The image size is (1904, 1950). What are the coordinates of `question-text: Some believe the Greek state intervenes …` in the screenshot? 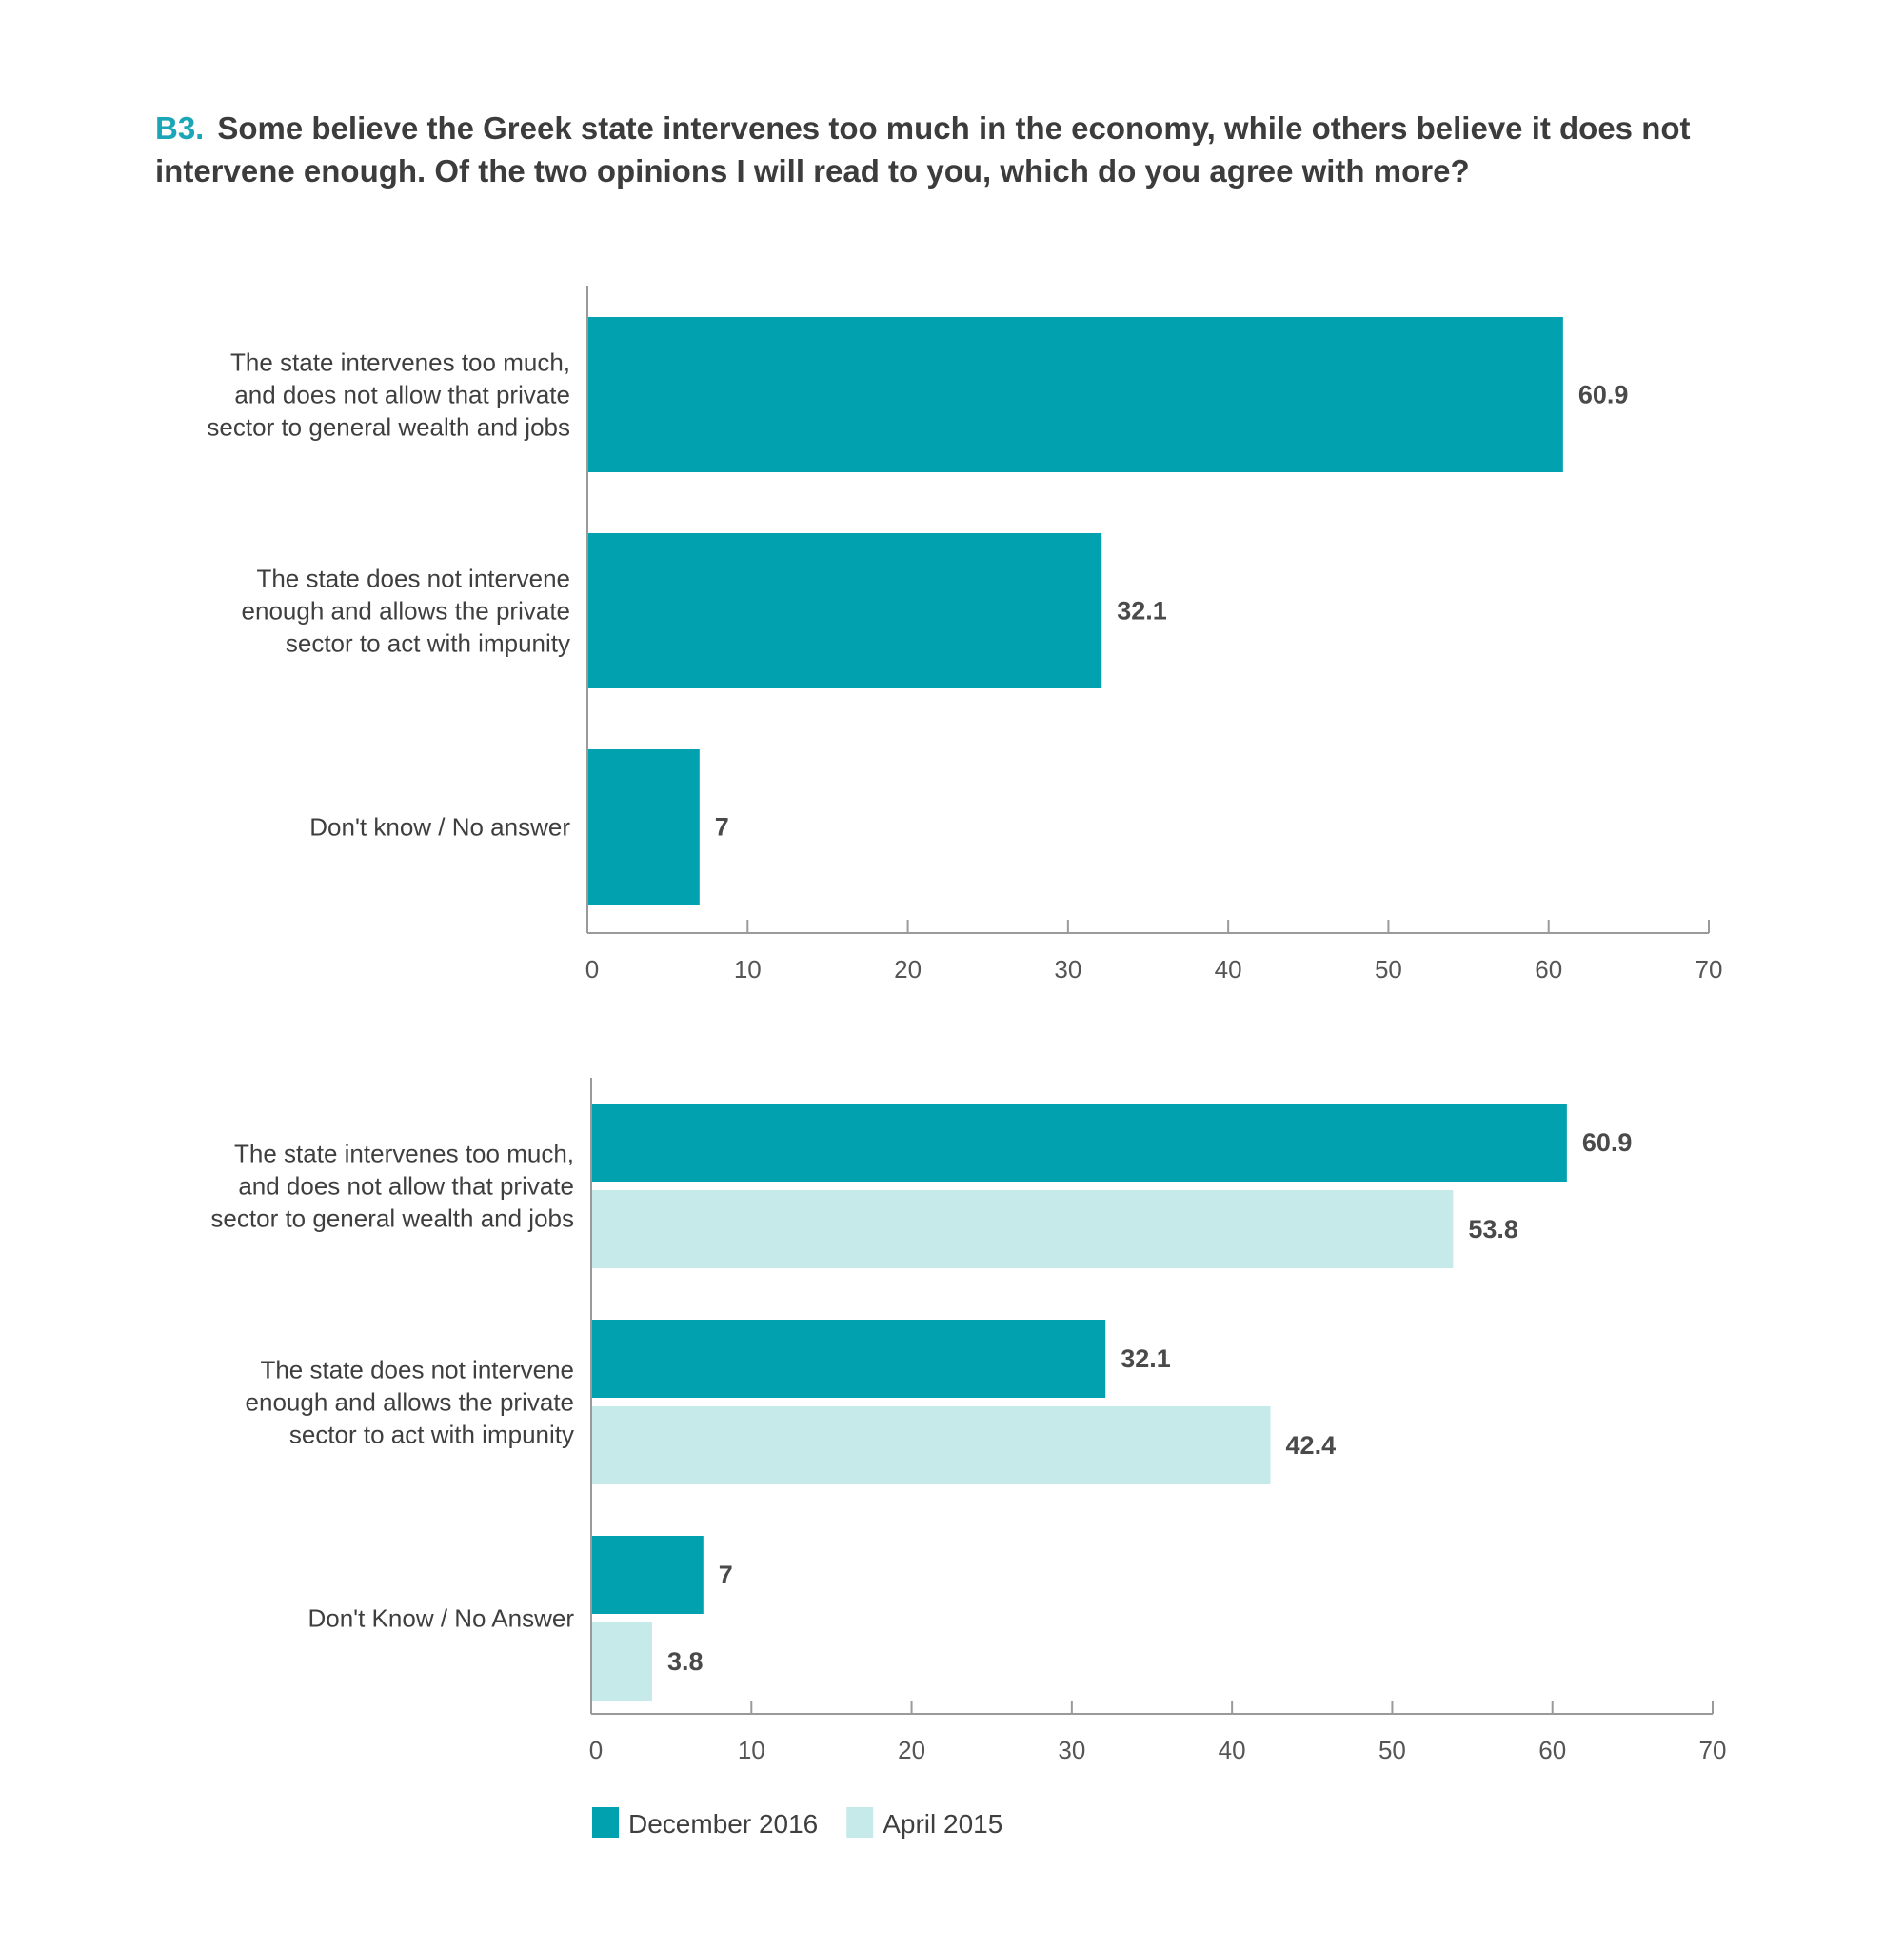 It's located at (923, 149).